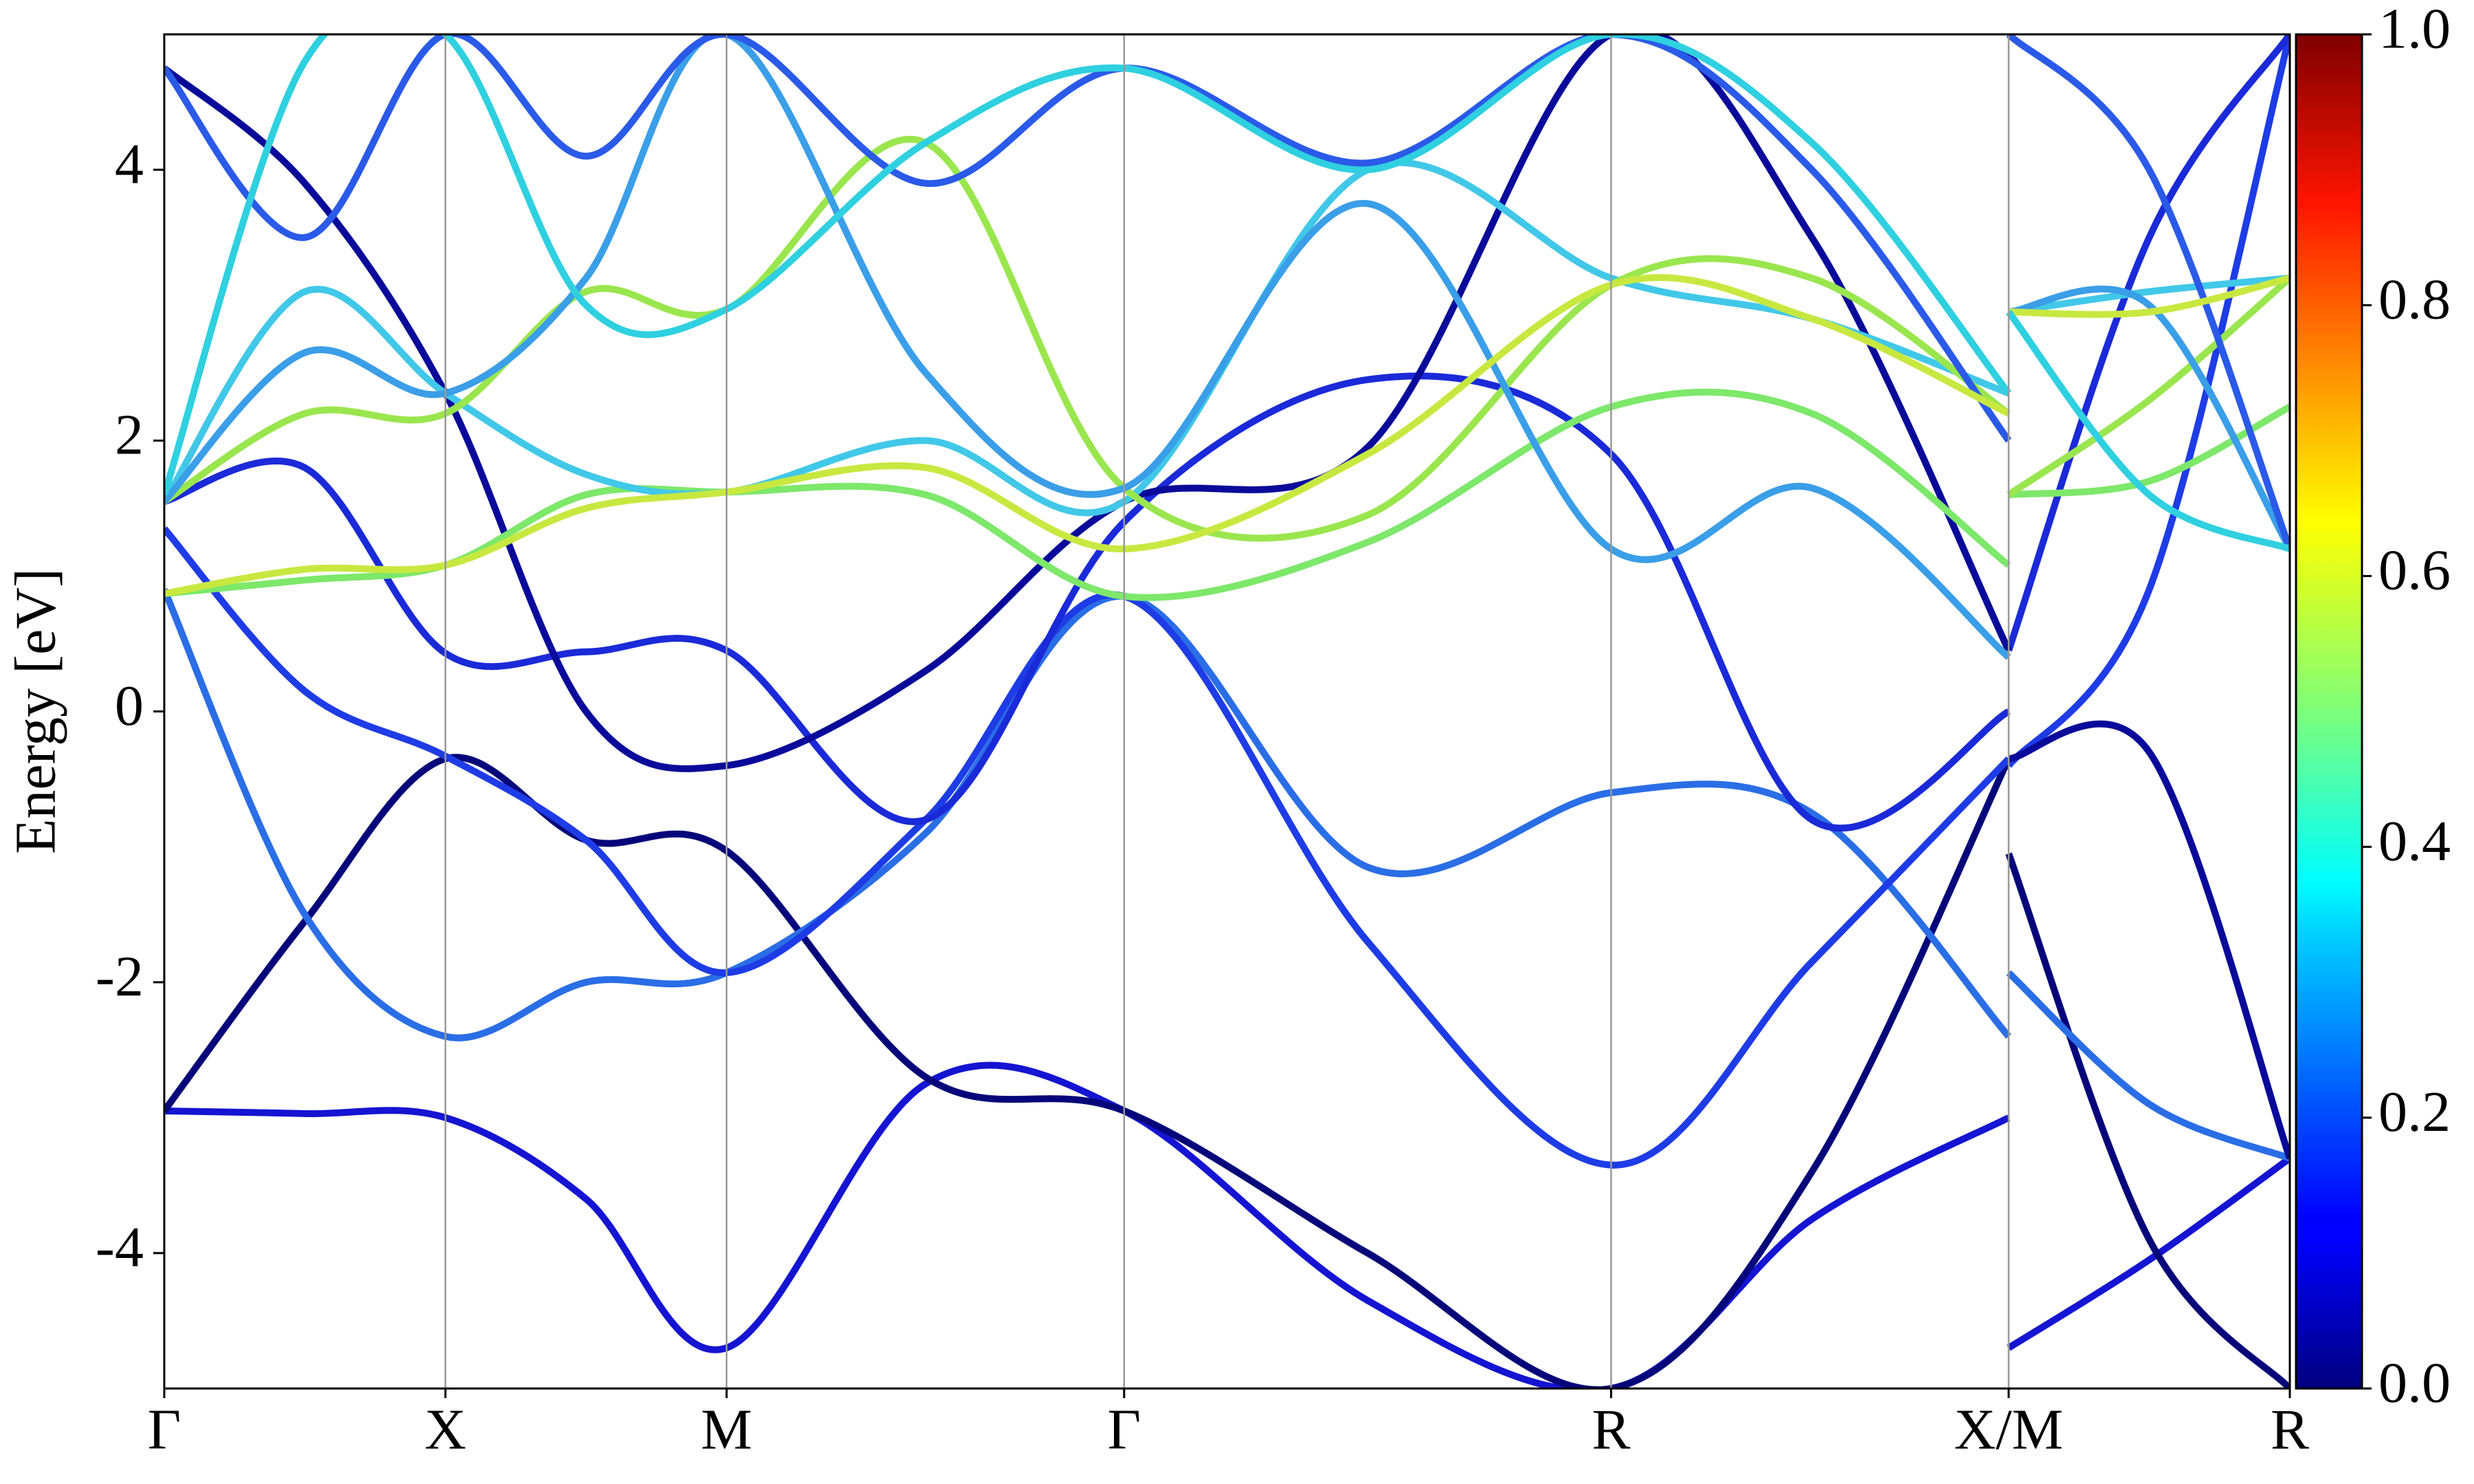 The image size is (2474, 1484). What do you see at coordinates (129, 435) in the screenshot?
I see `y-tick-label: 2` at bounding box center [129, 435].